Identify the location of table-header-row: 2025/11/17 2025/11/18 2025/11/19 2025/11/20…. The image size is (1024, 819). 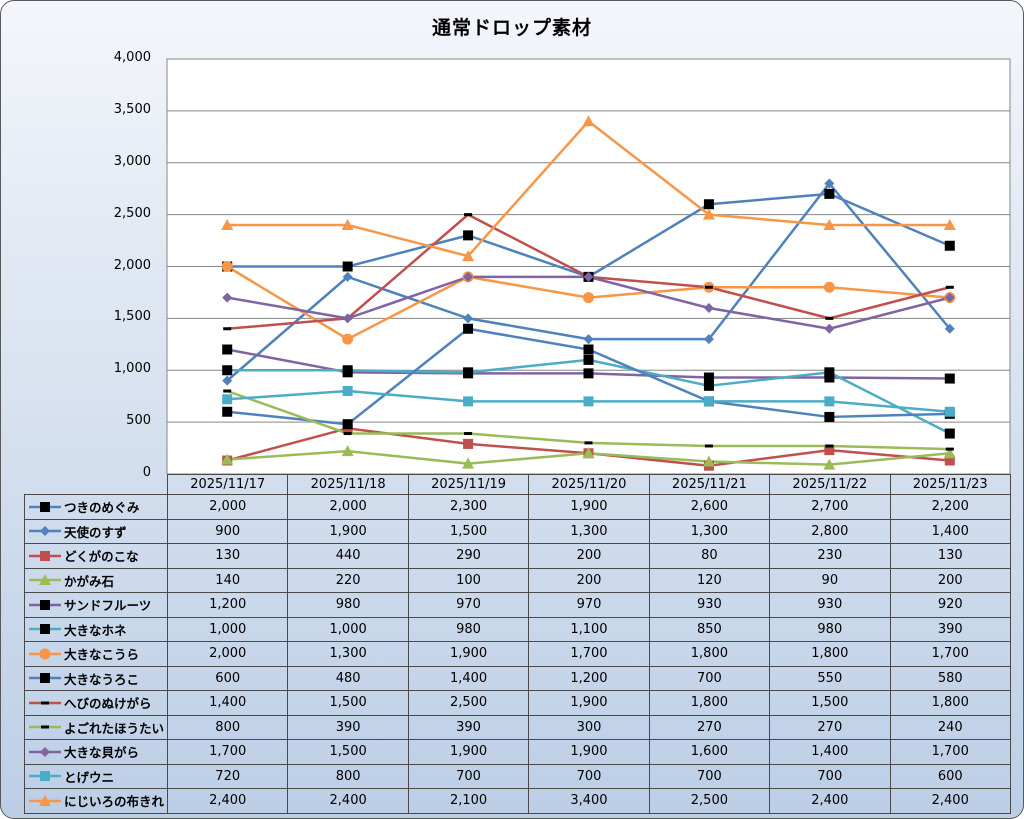
(517, 484).